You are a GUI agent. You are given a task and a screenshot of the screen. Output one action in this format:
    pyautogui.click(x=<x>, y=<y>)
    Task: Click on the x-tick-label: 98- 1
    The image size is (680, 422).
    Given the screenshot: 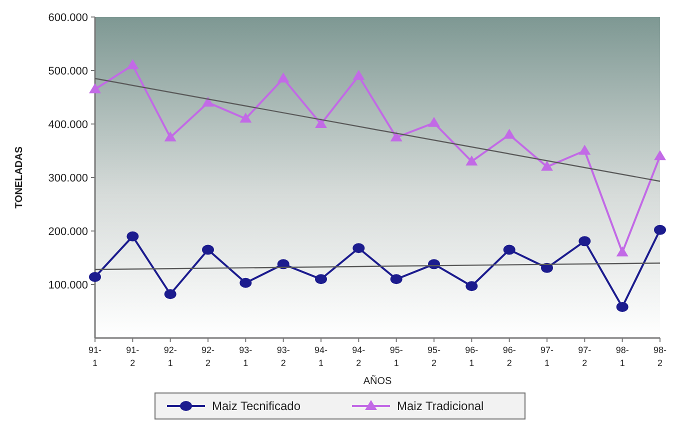 What is the action you would take?
    pyautogui.click(x=622, y=356)
    